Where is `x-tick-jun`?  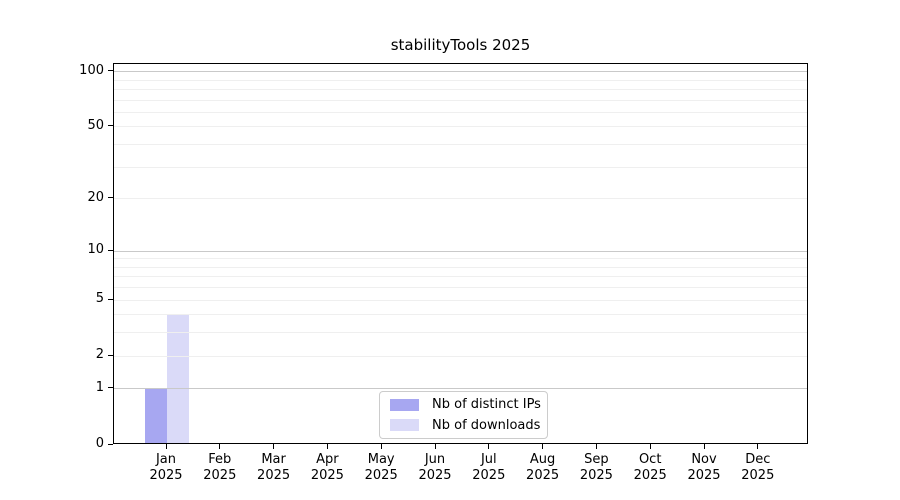
x-tick-jun is located at coordinates (435, 446).